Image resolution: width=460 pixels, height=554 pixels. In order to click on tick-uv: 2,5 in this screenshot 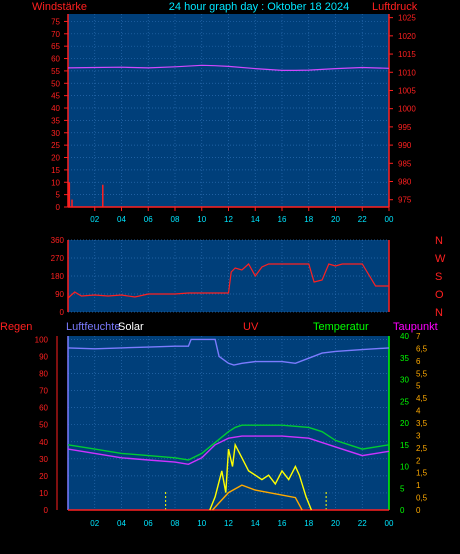, I will do `click(422, 448)`.